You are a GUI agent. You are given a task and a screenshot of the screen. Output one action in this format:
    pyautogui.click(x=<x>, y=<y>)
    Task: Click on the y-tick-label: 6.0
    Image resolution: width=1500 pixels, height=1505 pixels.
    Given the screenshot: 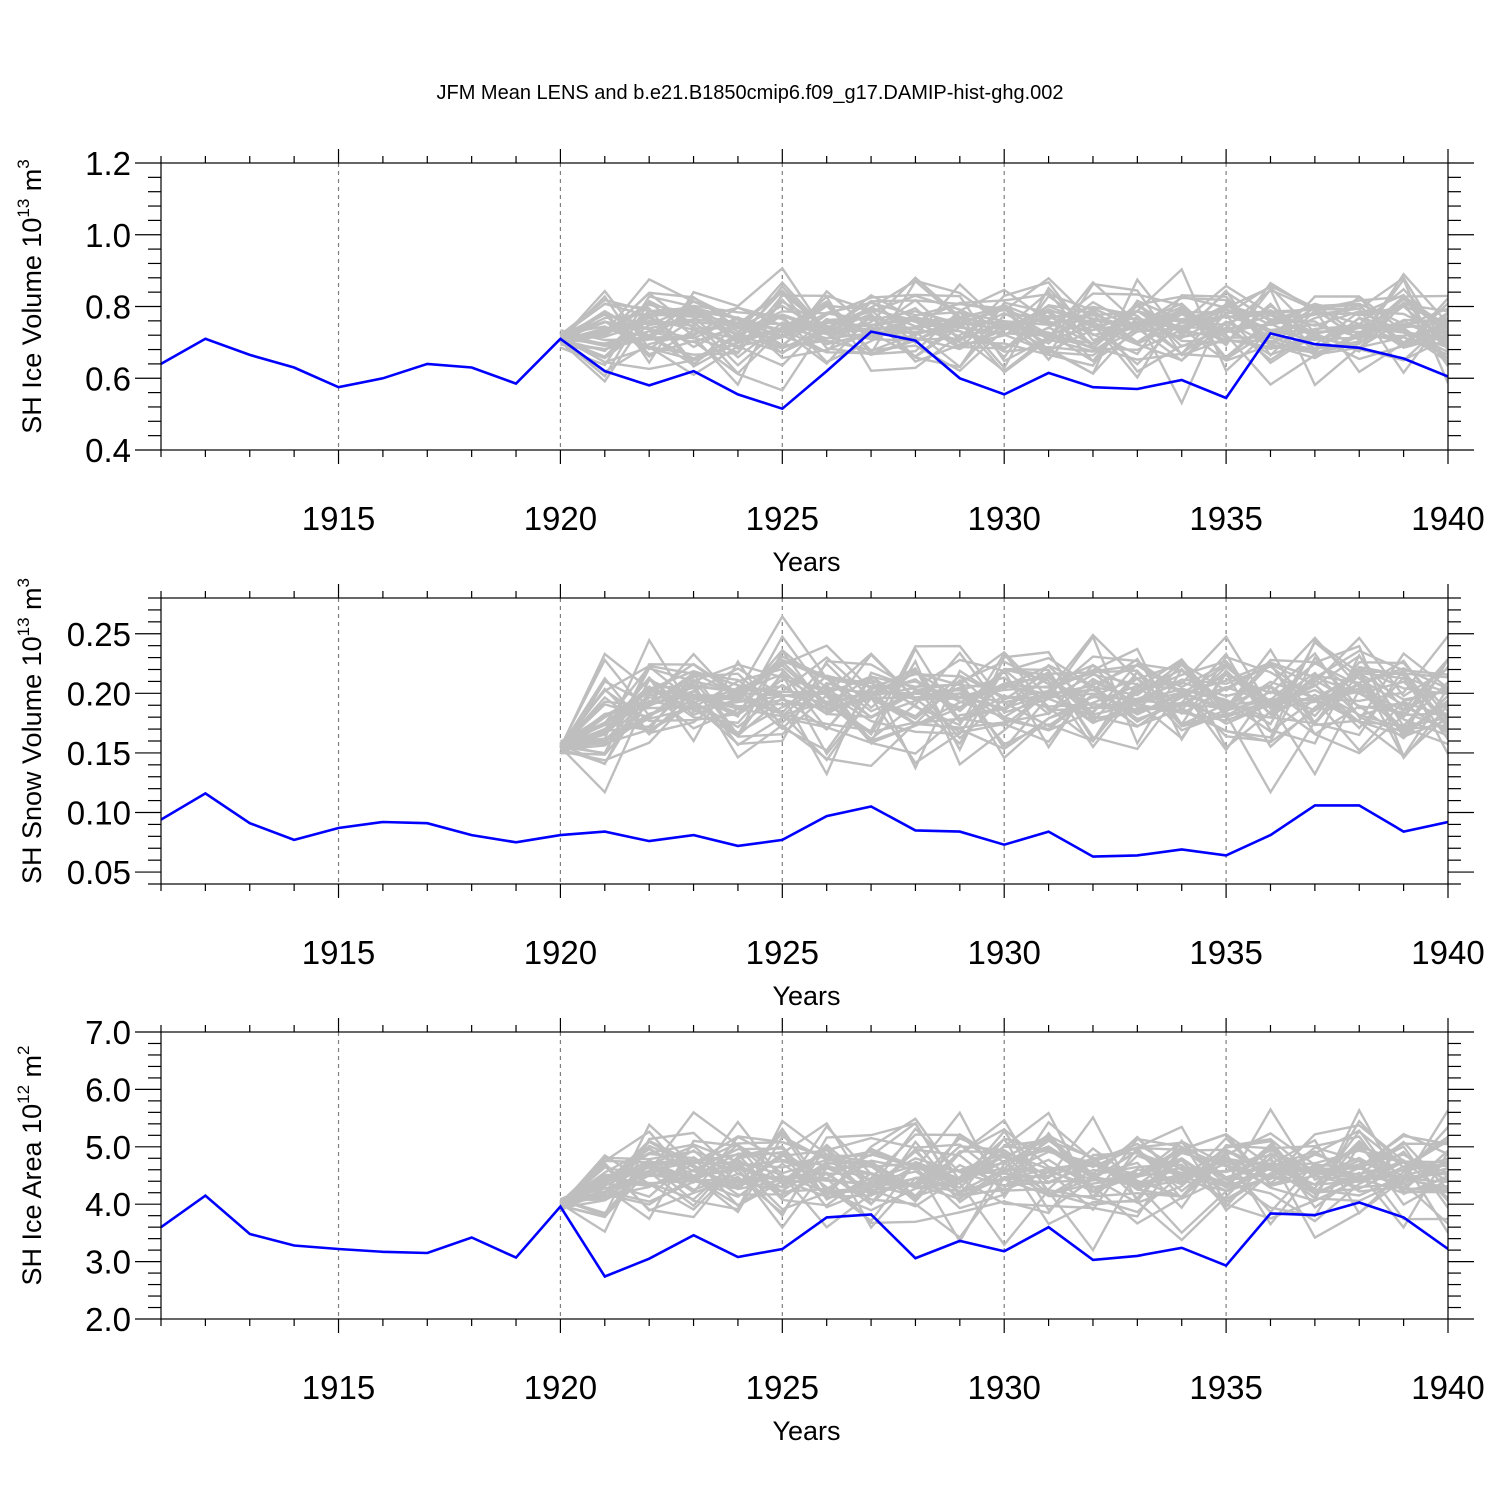 What is the action you would take?
    pyautogui.click(x=108, y=1089)
    